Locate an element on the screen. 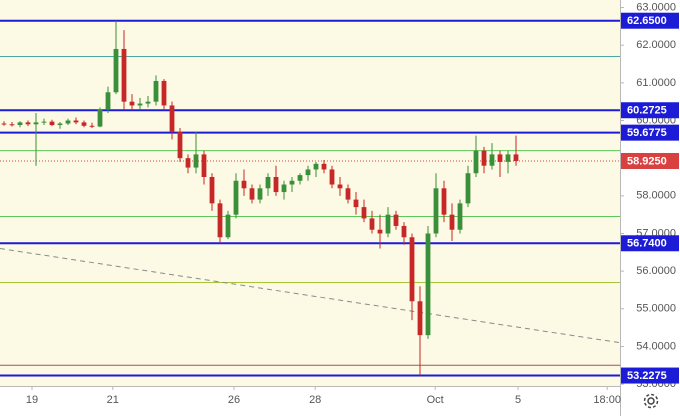  y-tick-label: 63.0000 is located at coordinates (656, 7).